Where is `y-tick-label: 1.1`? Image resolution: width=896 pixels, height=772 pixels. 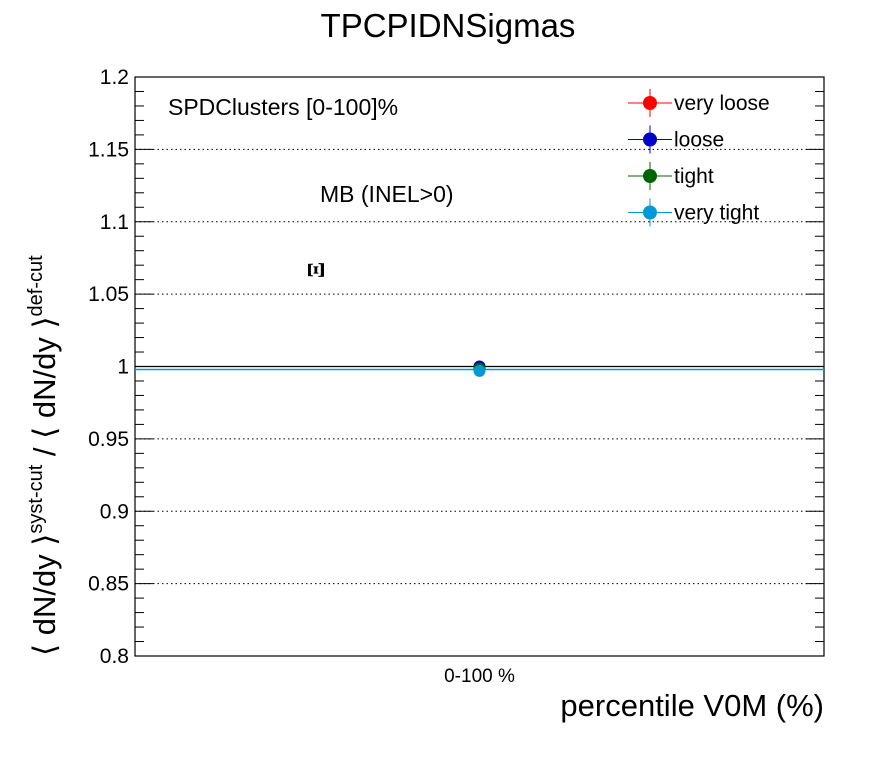
y-tick-label: 1.1 is located at coordinates (114, 222).